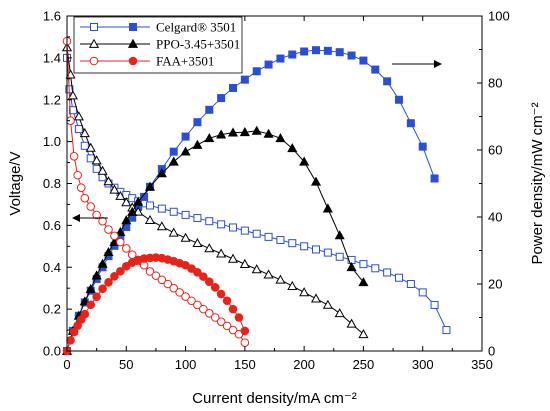 This screenshot has height=411, width=550. What do you see at coordinates (52, 351) in the screenshot?
I see `y-left-tick-label: 0.0` at bounding box center [52, 351].